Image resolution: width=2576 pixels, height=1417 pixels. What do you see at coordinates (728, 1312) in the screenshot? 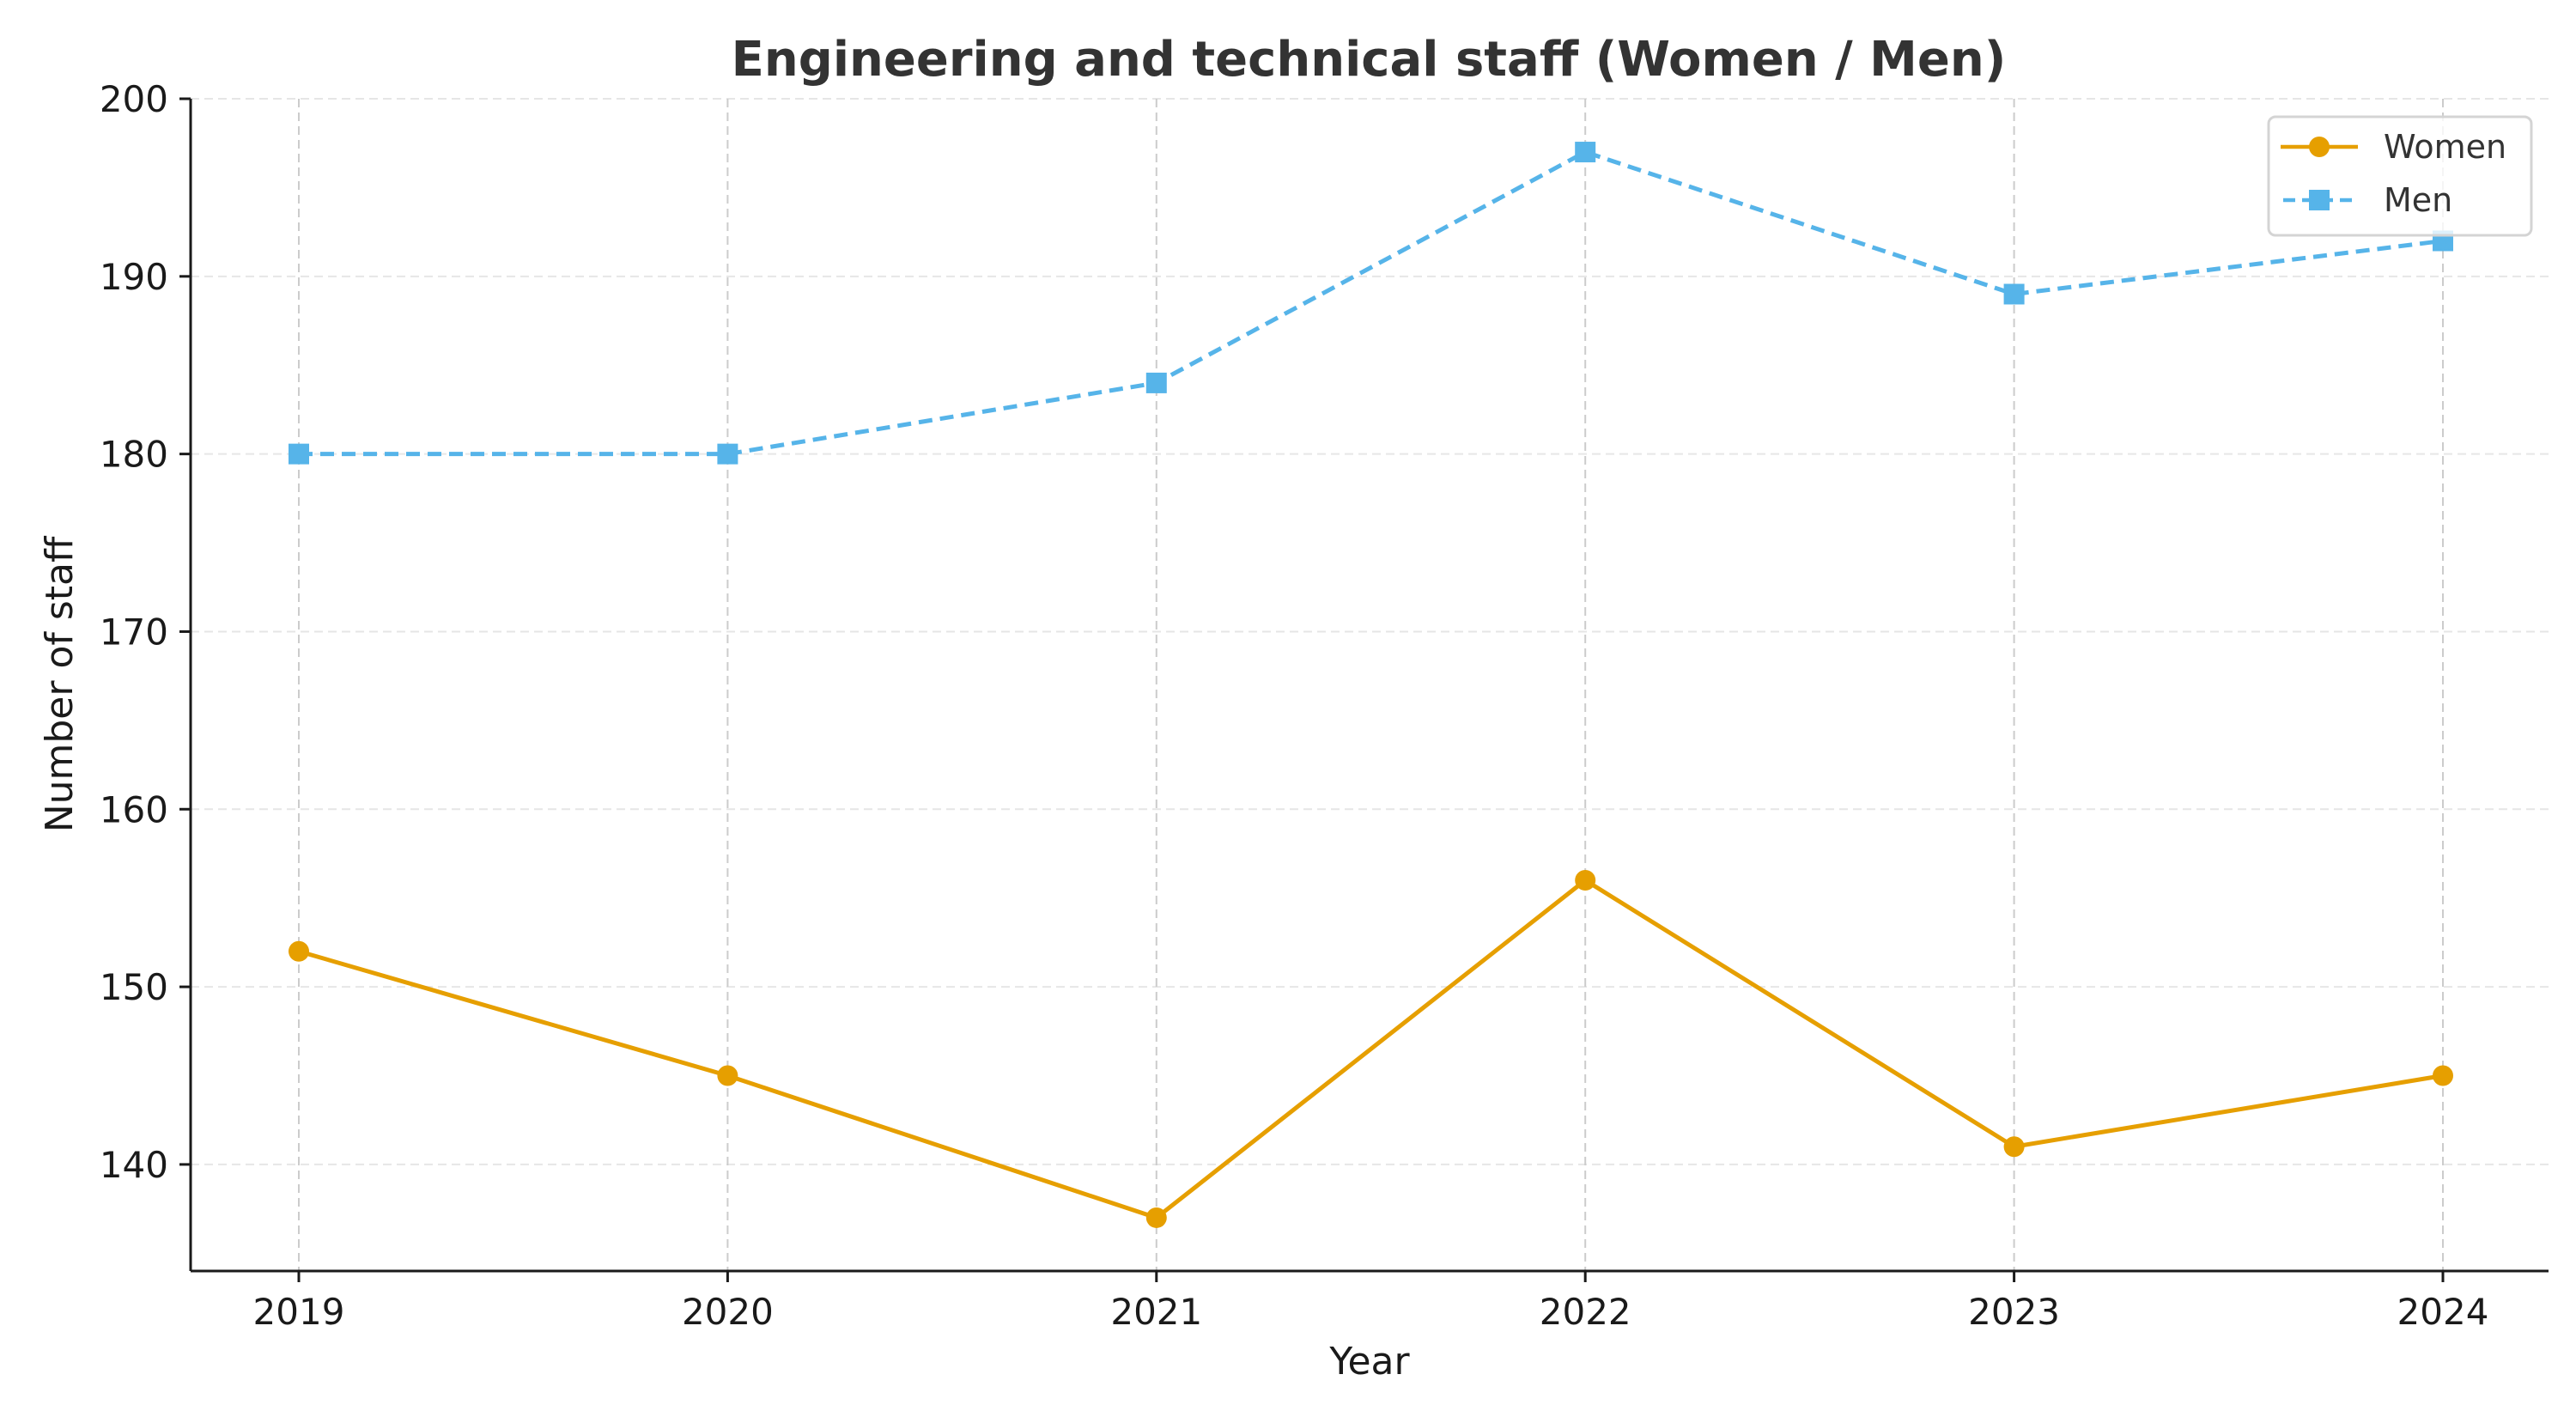
I see `x-tick-label: 2020` at bounding box center [728, 1312].